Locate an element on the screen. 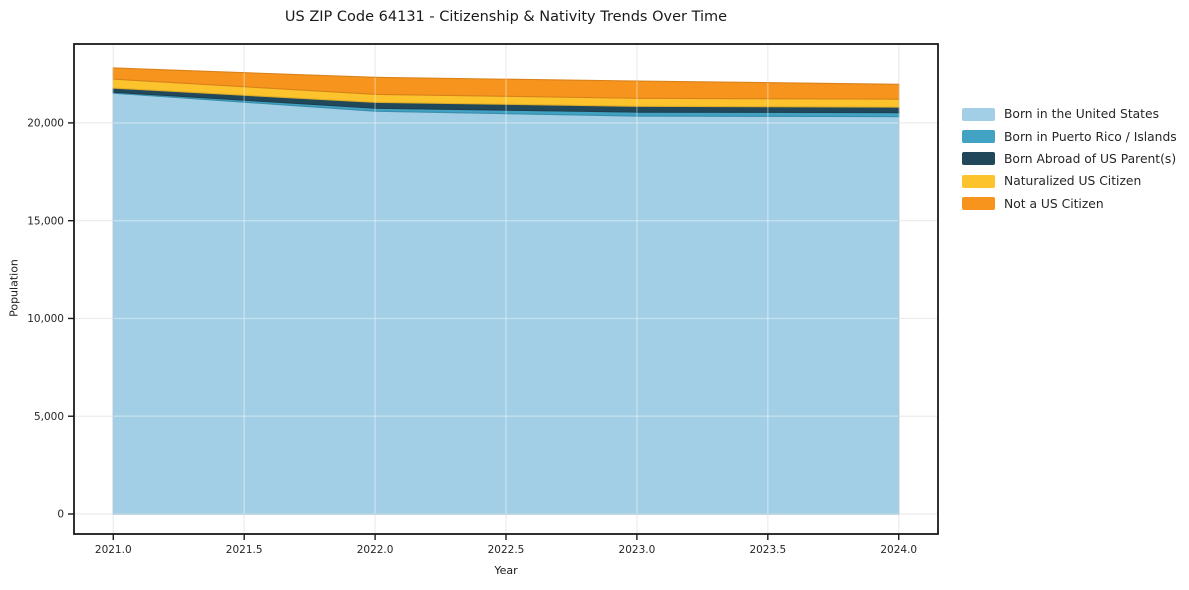 The image size is (1189, 590). legend-item: Born in the United States is located at coordinates (1069, 114).